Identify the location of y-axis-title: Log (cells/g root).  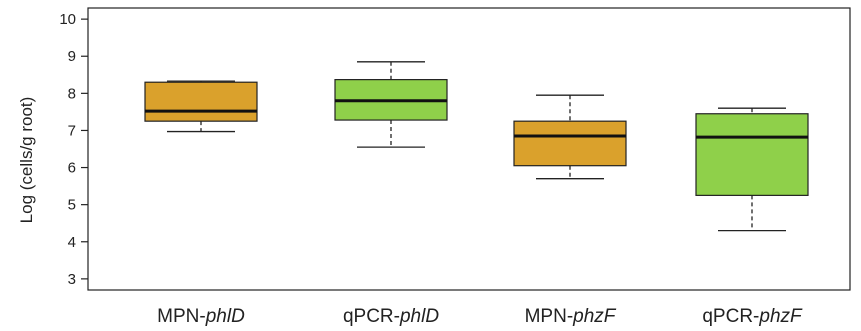
(26, 160).